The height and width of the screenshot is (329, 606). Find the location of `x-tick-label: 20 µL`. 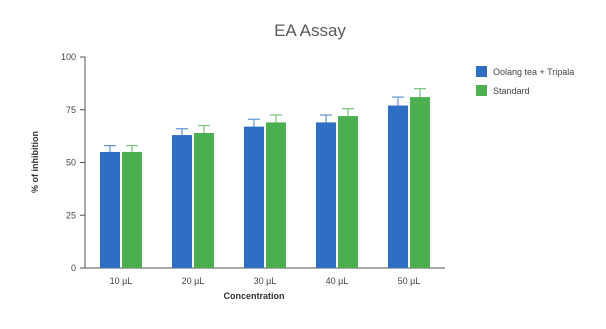

x-tick-label: 20 µL is located at coordinates (193, 281).